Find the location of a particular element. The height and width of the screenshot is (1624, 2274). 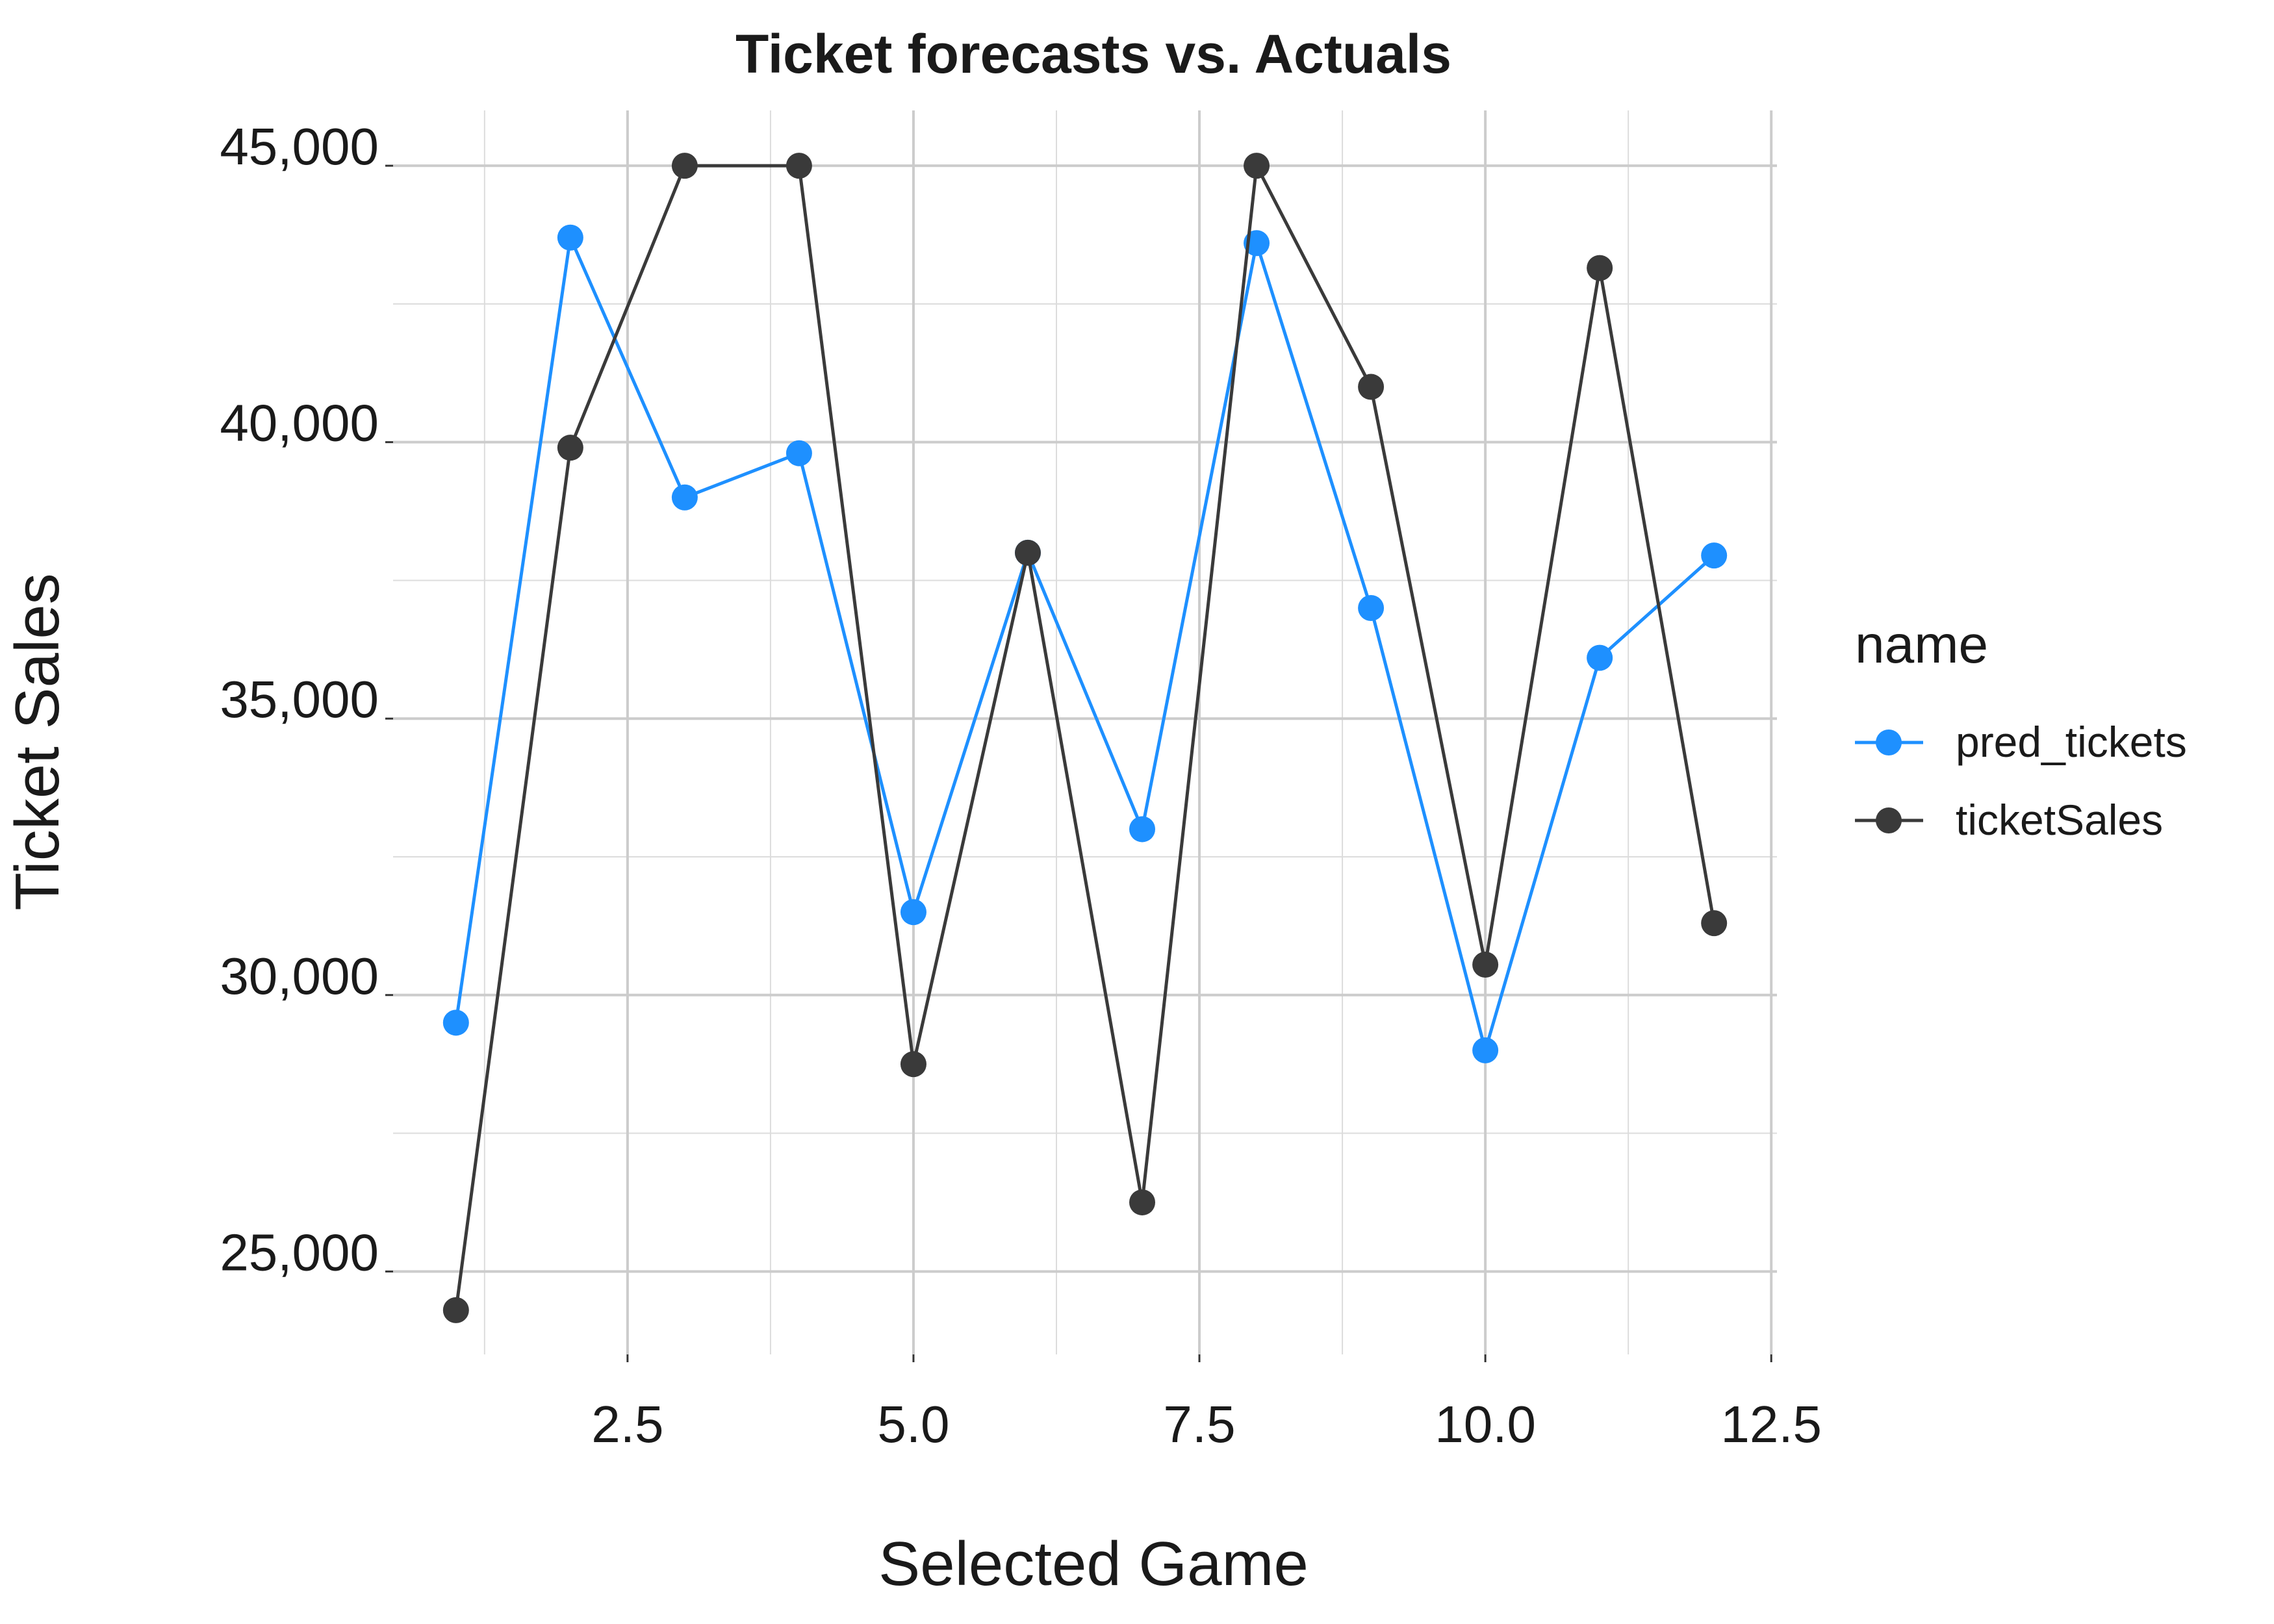

x-tick-label: 10.0 is located at coordinates (1485, 1424).